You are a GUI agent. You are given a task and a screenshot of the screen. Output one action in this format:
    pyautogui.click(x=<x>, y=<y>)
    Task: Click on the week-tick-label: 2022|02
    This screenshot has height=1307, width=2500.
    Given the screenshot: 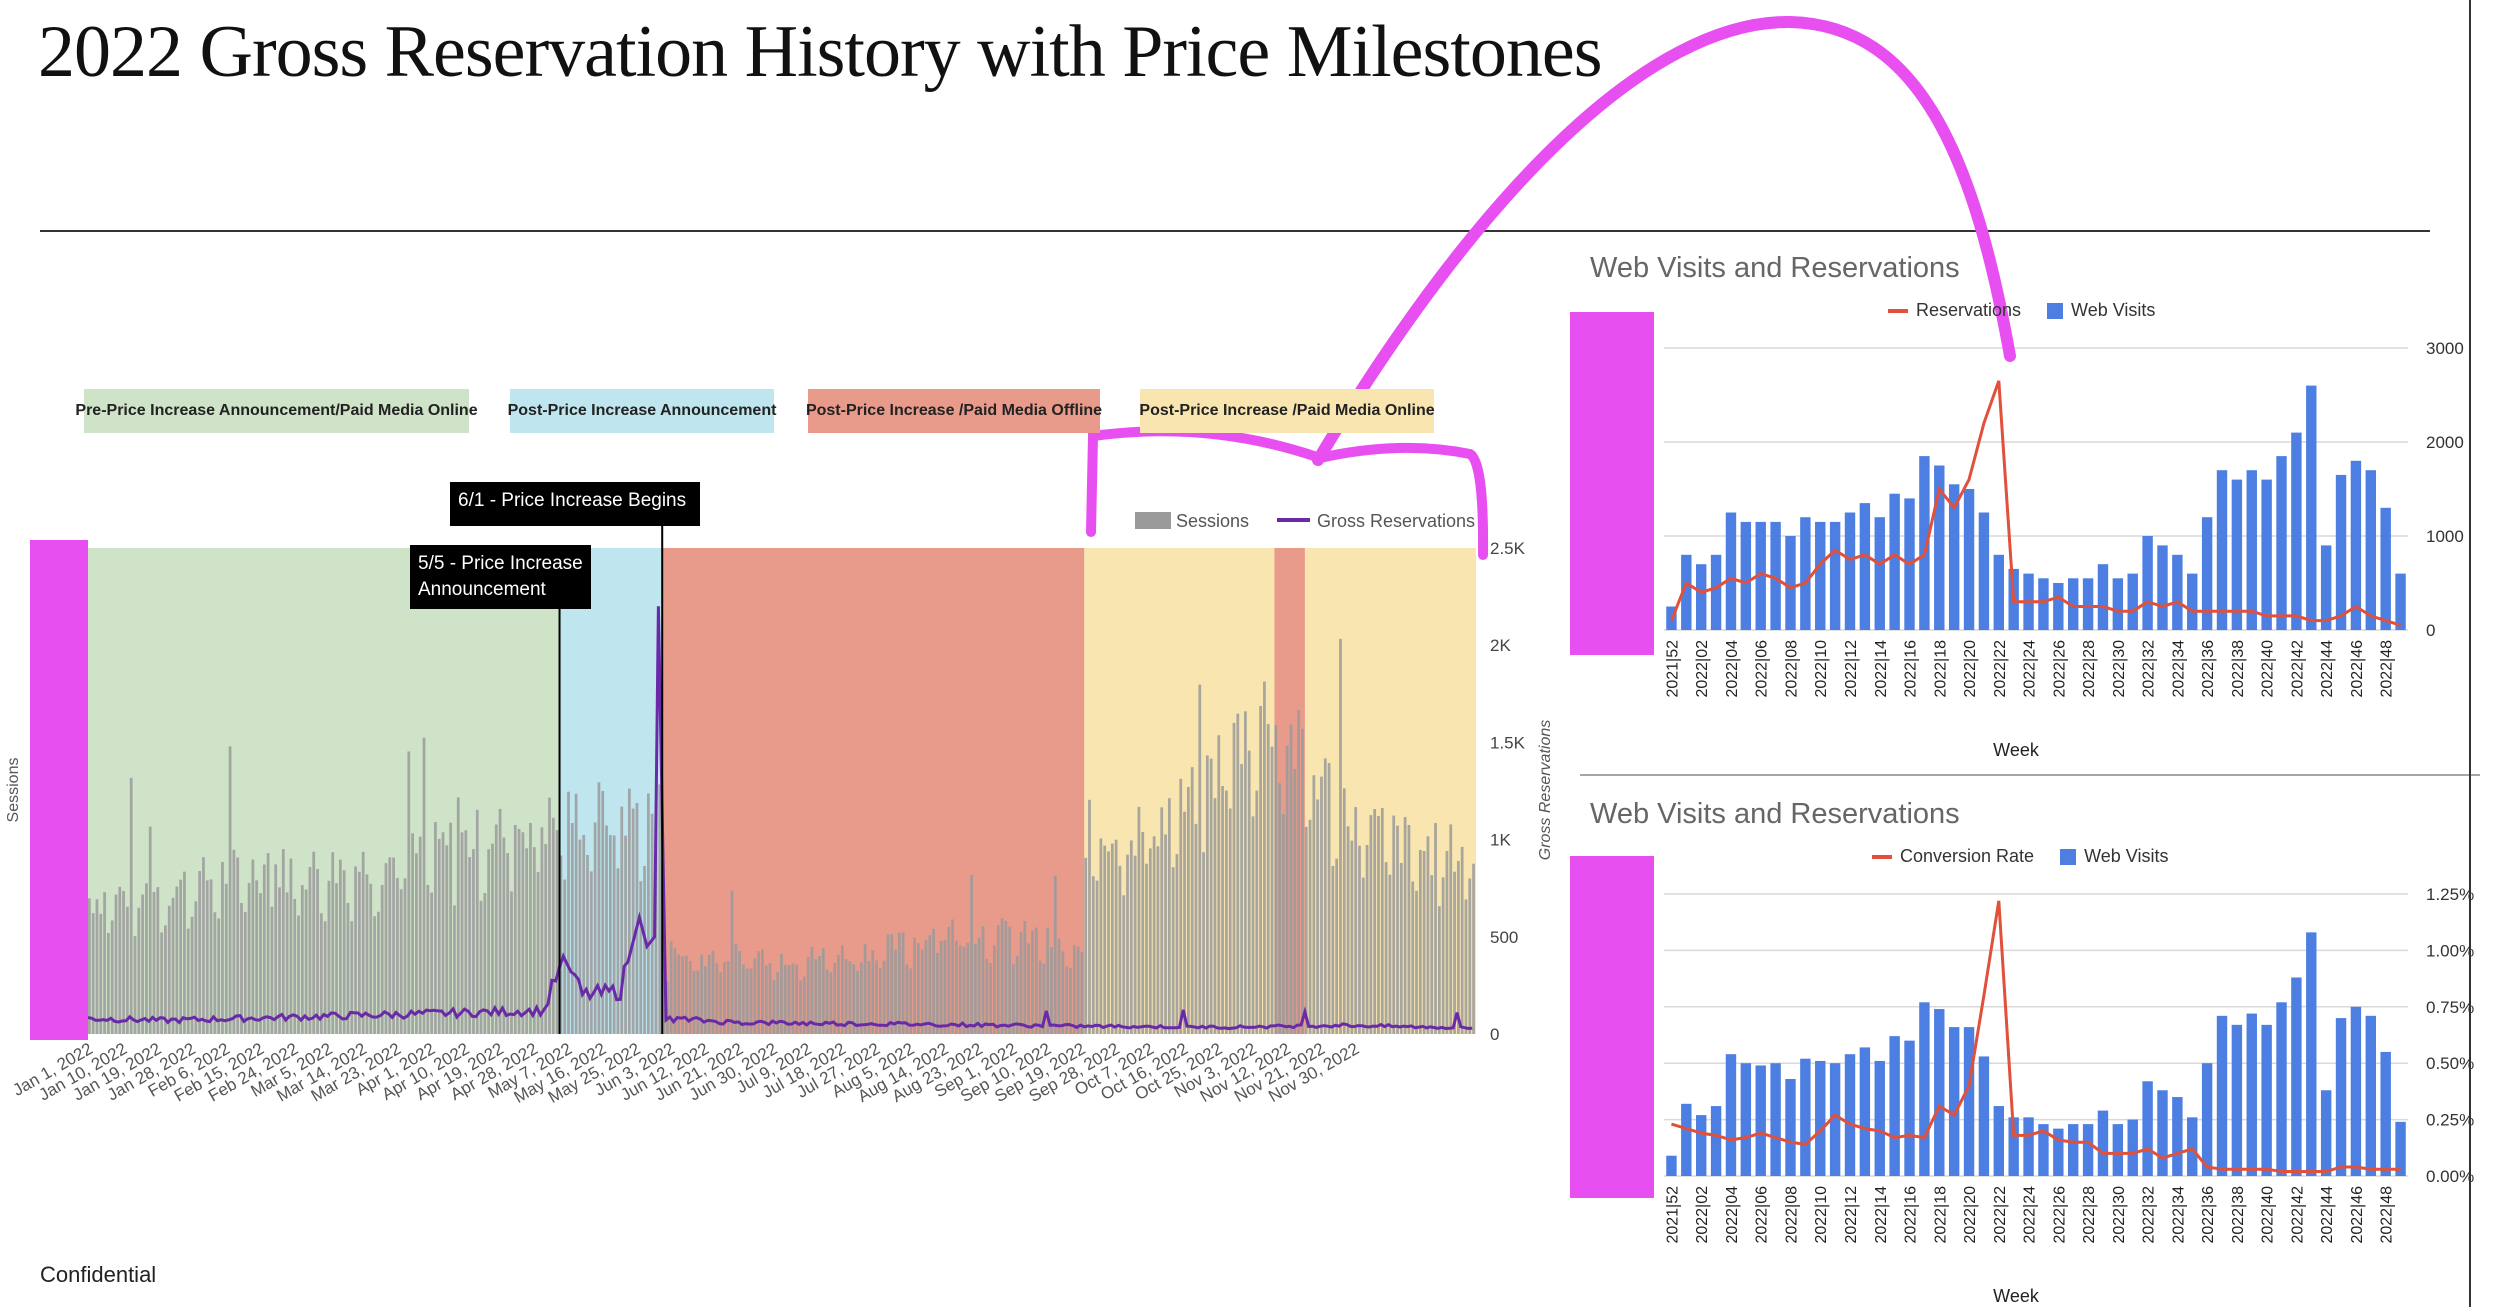 What is the action you would take?
    pyautogui.click(x=1702, y=1215)
    